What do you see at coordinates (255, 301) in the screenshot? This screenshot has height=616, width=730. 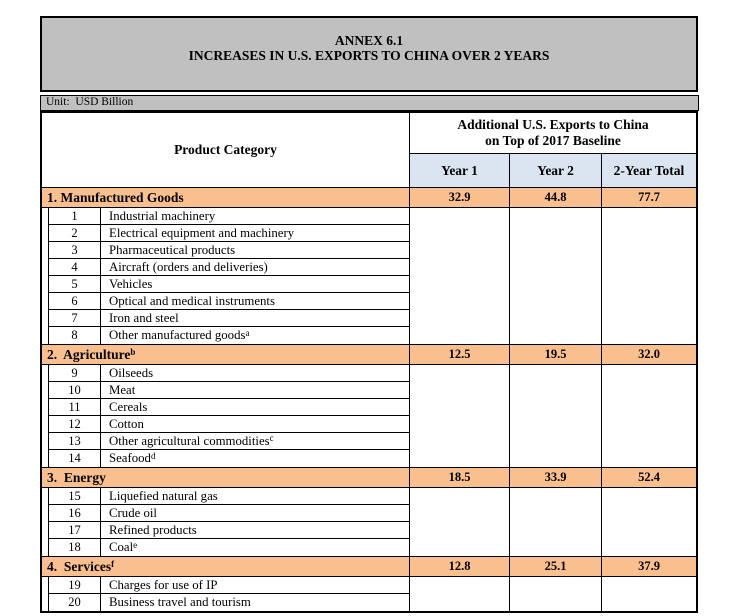 I see `item-name-cell: Optical and medical instruments` at bounding box center [255, 301].